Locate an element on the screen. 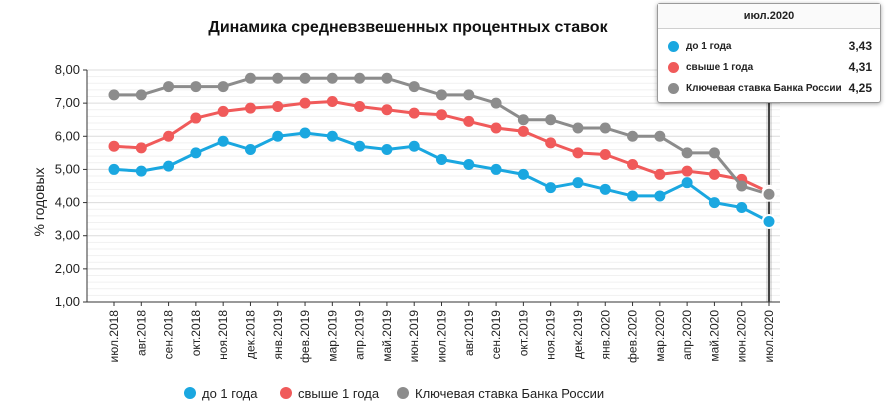 The height and width of the screenshot is (419, 888). tooltip-series-value: 3,43 is located at coordinates (860, 46).